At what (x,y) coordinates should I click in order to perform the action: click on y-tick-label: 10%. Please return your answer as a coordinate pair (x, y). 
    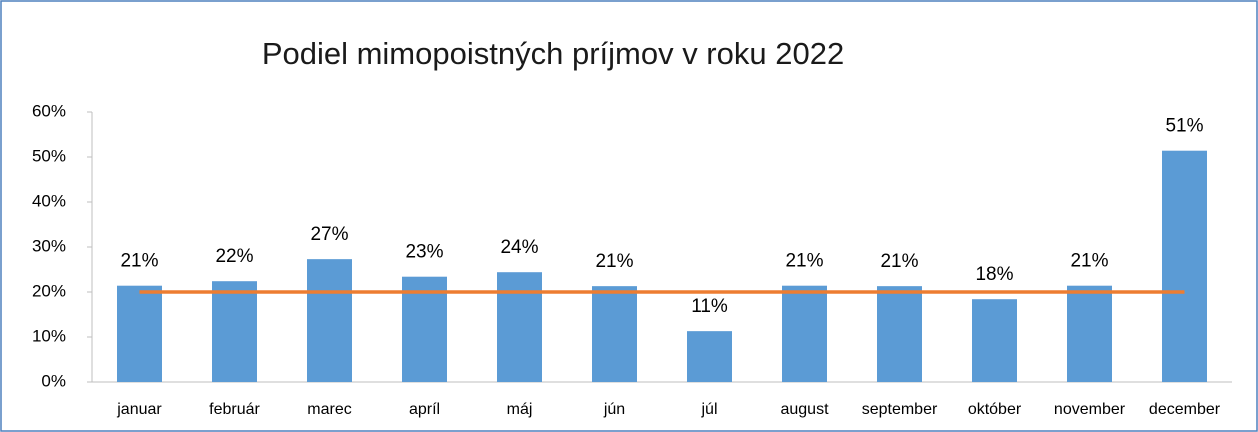
    Looking at the image, I should click on (49, 335).